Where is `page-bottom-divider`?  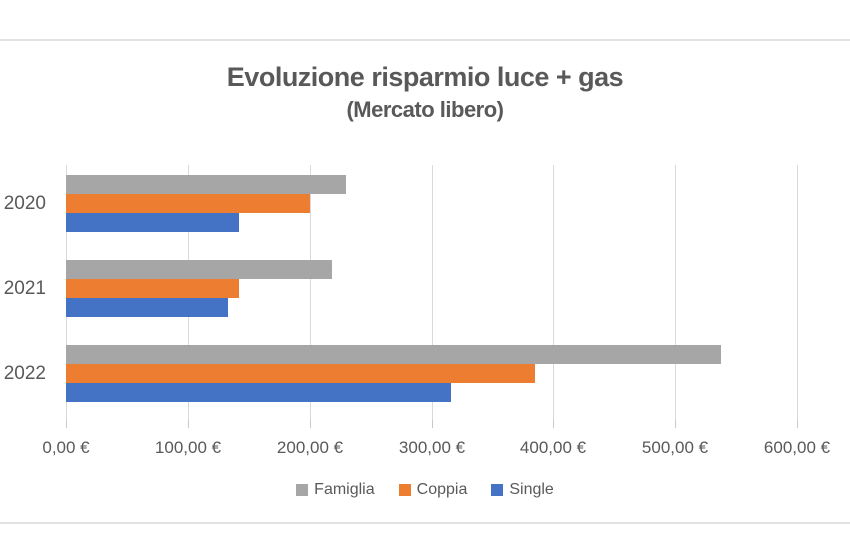
page-bottom-divider is located at coordinates (425, 523).